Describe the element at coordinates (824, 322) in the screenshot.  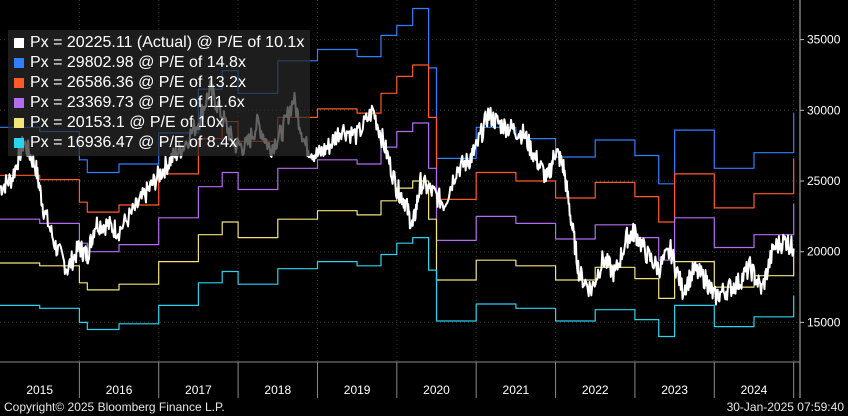
I see `y-tick-label: 15000` at that location.